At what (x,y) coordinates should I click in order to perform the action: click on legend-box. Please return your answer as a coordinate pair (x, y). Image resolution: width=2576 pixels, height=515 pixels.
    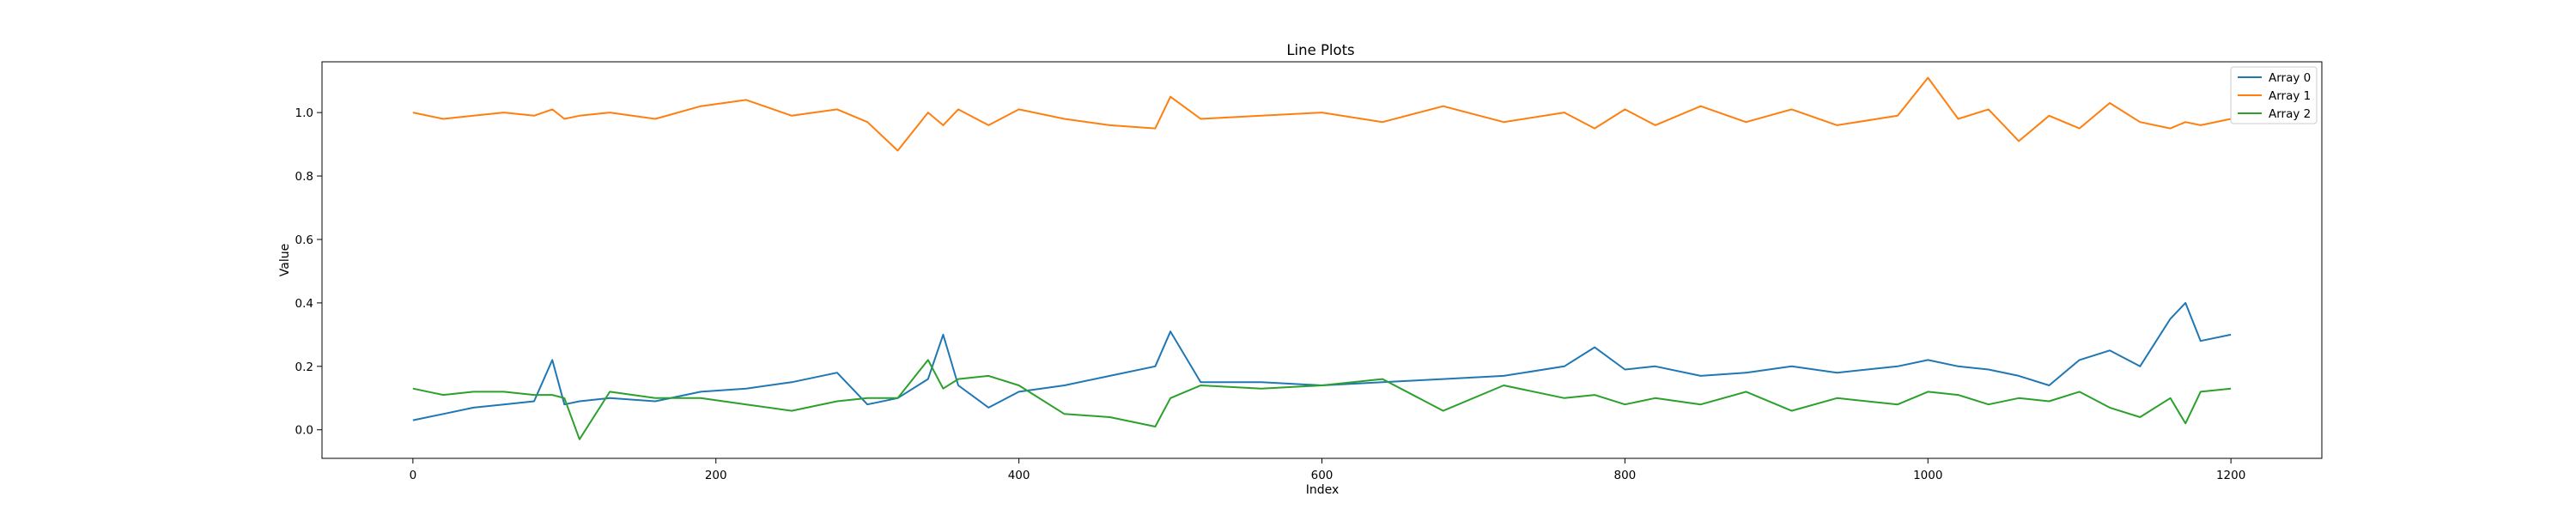
    Looking at the image, I should click on (2274, 95).